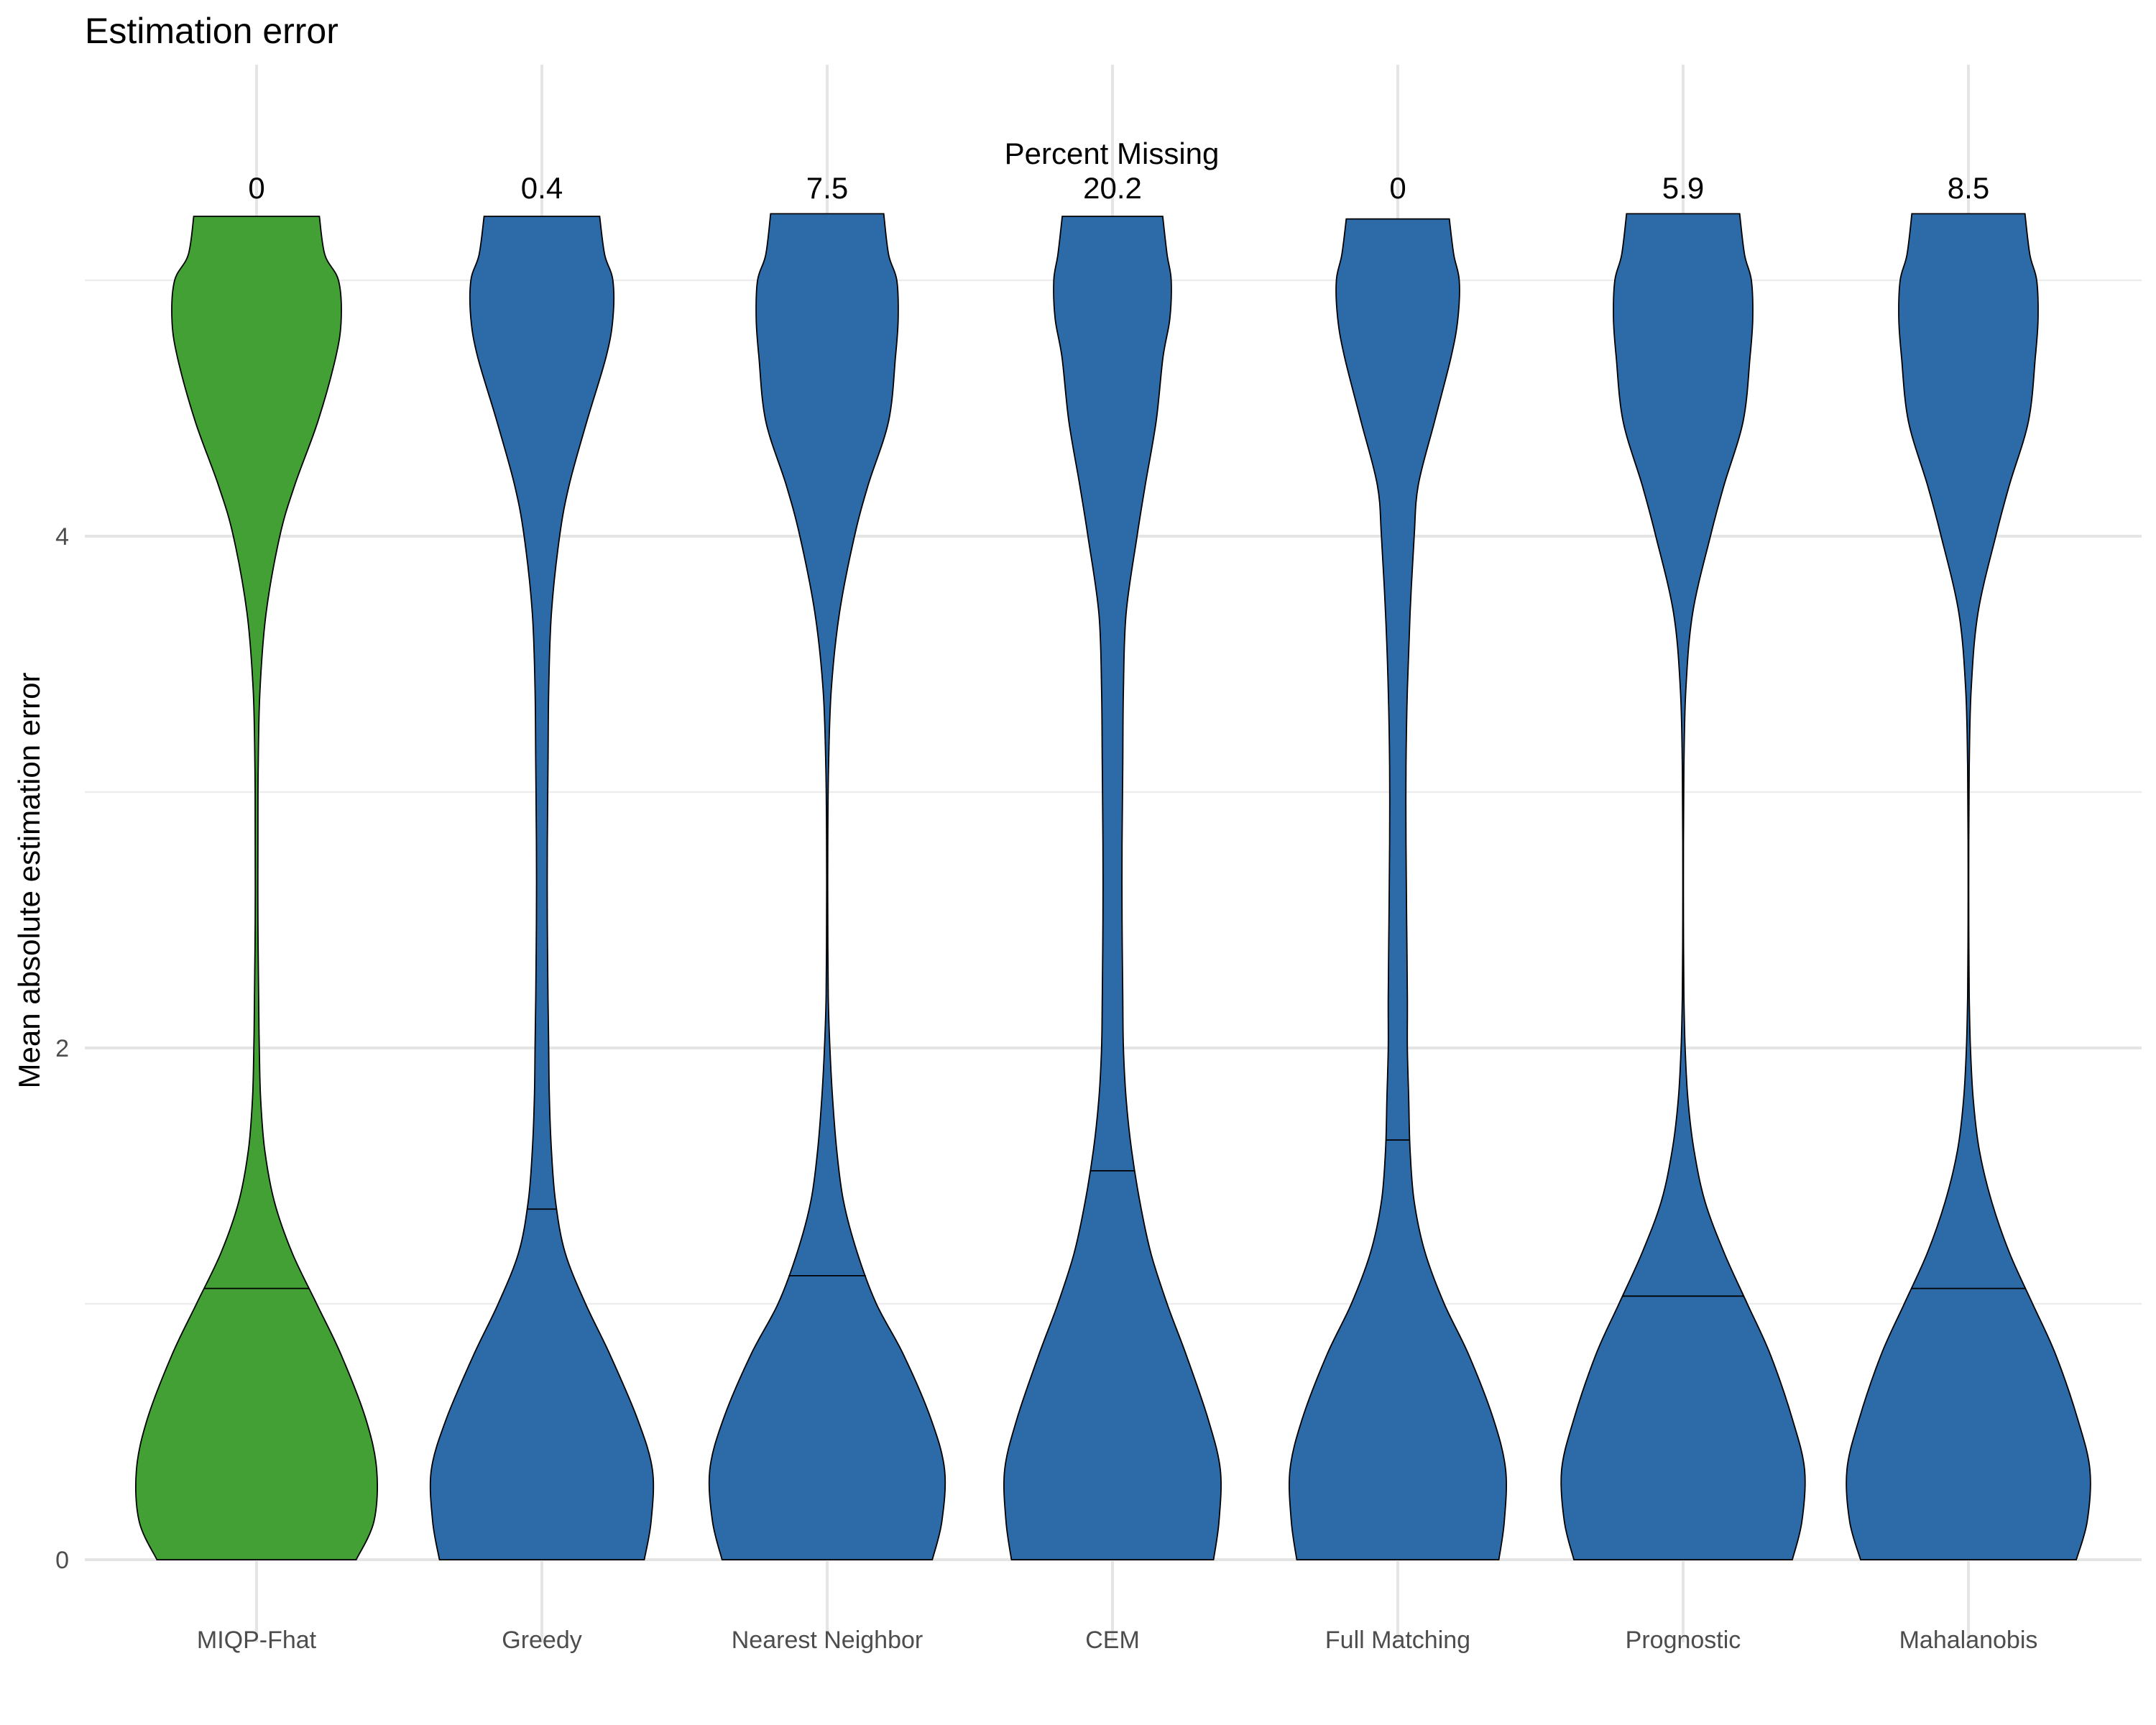 The width and height of the screenshot is (2156, 1725). I want to click on x-tick-label: Prognostic, so click(1684, 1640).